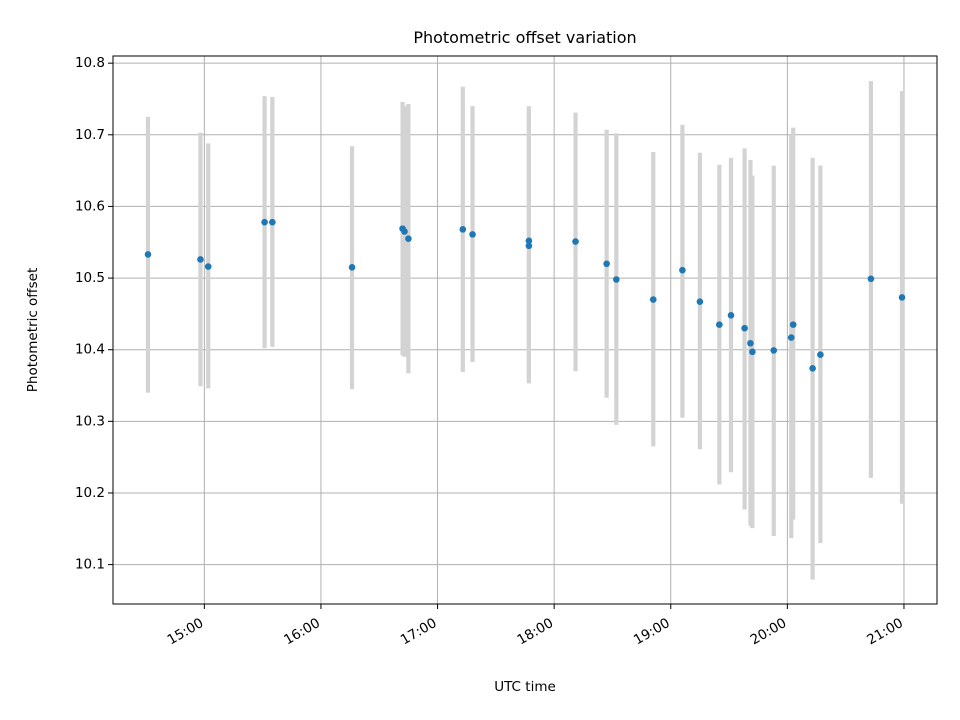 The image size is (960, 720). What do you see at coordinates (525, 687) in the screenshot?
I see `x-axis-label: UTC time` at bounding box center [525, 687].